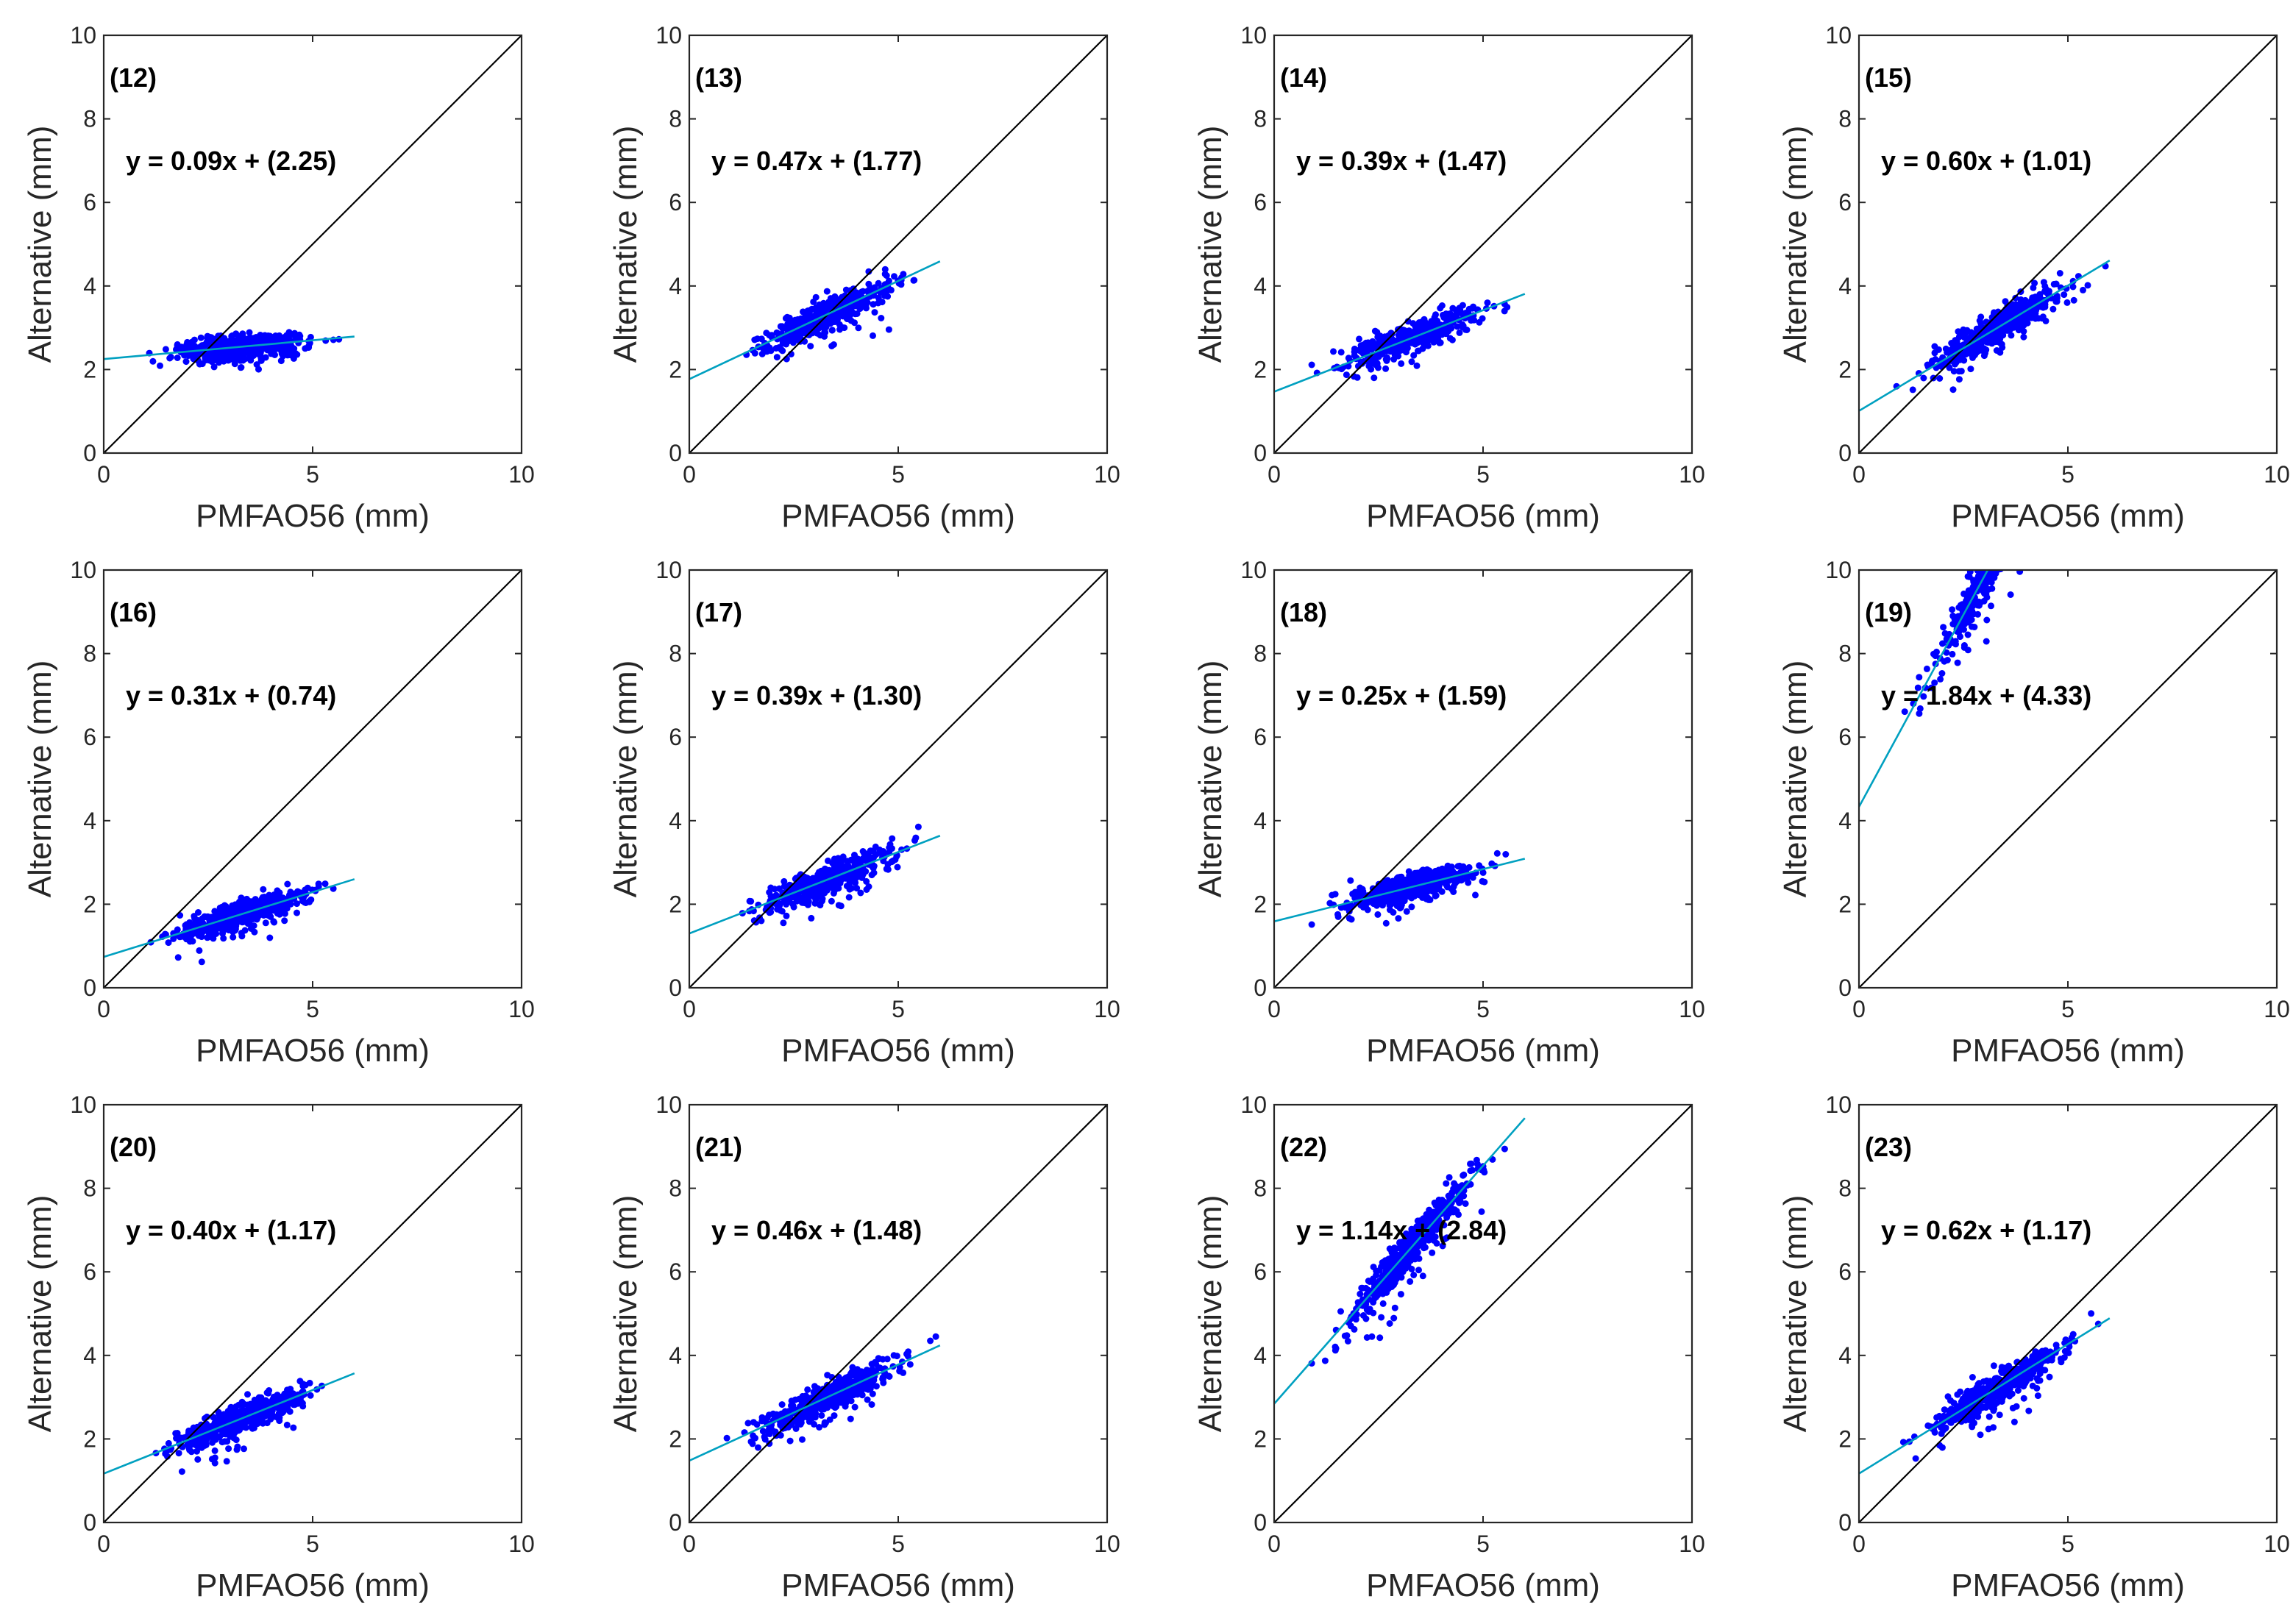 This screenshot has height=1624, width=2293. Describe the element at coordinates (89, 737) in the screenshot. I see `y-tick-label: 6` at that location.